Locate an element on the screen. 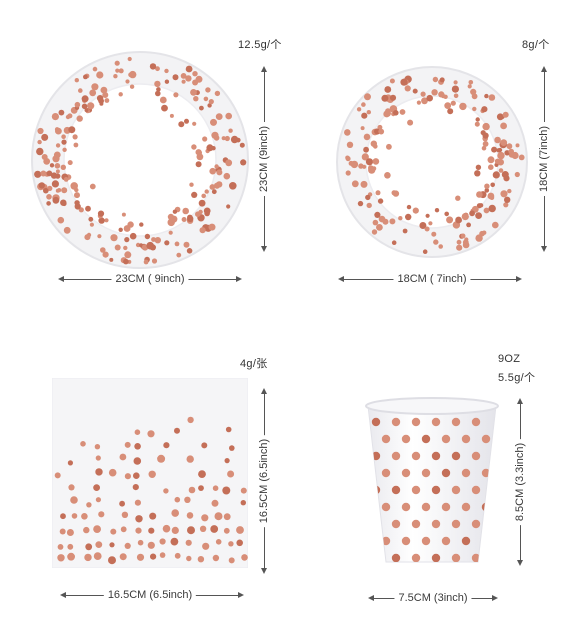  paper-cup-dots is located at coordinates (431, 489).